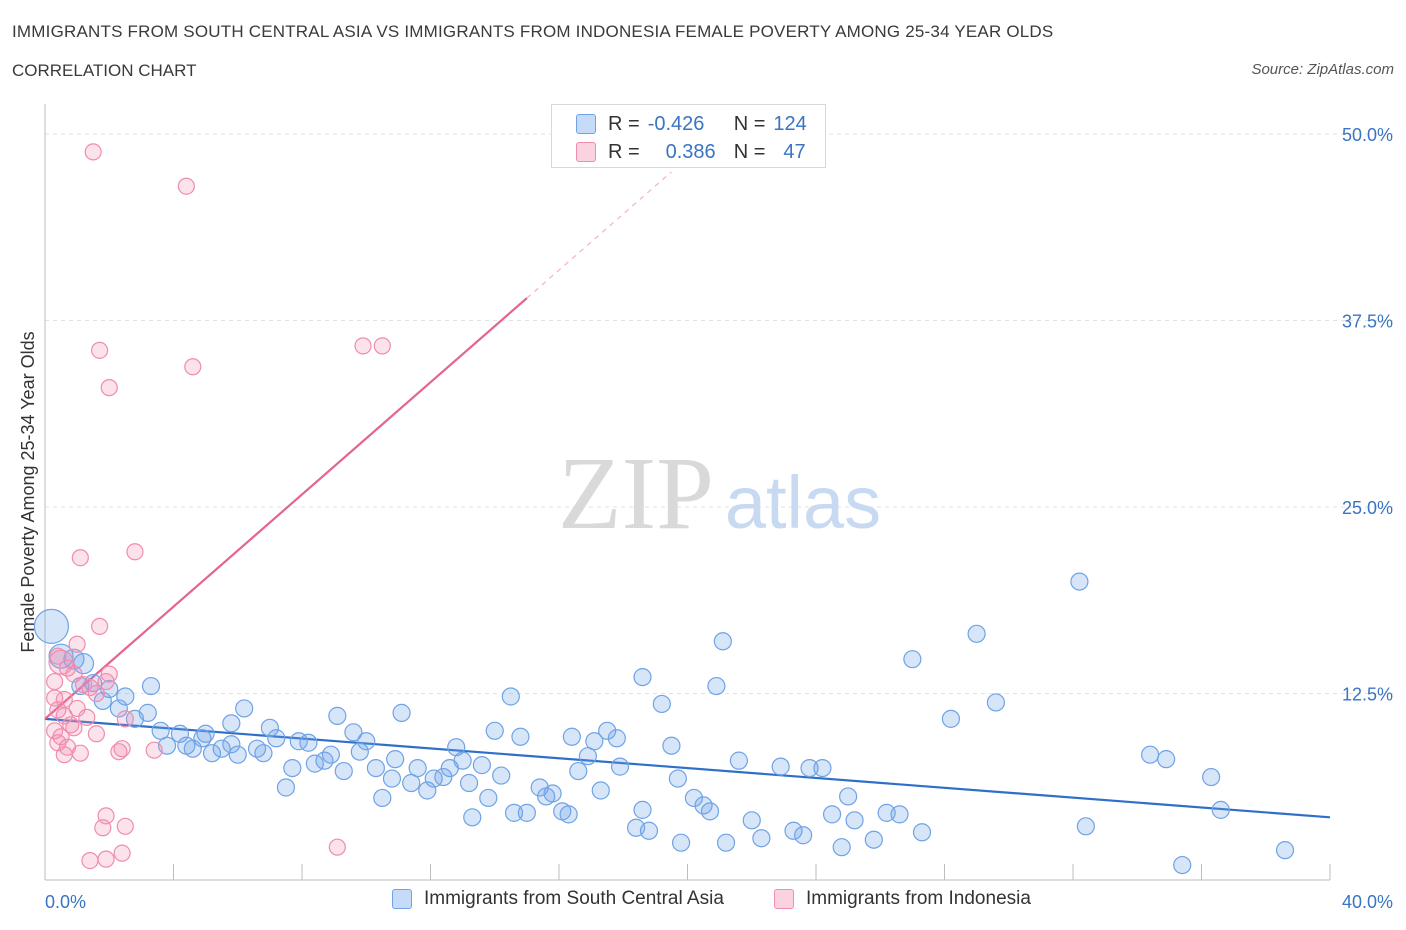 The width and height of the screenshot is (1406, 930). Describe the element at coordinates (784, 899) in the screenshot. I see `legend-swatch-pink` at that location.